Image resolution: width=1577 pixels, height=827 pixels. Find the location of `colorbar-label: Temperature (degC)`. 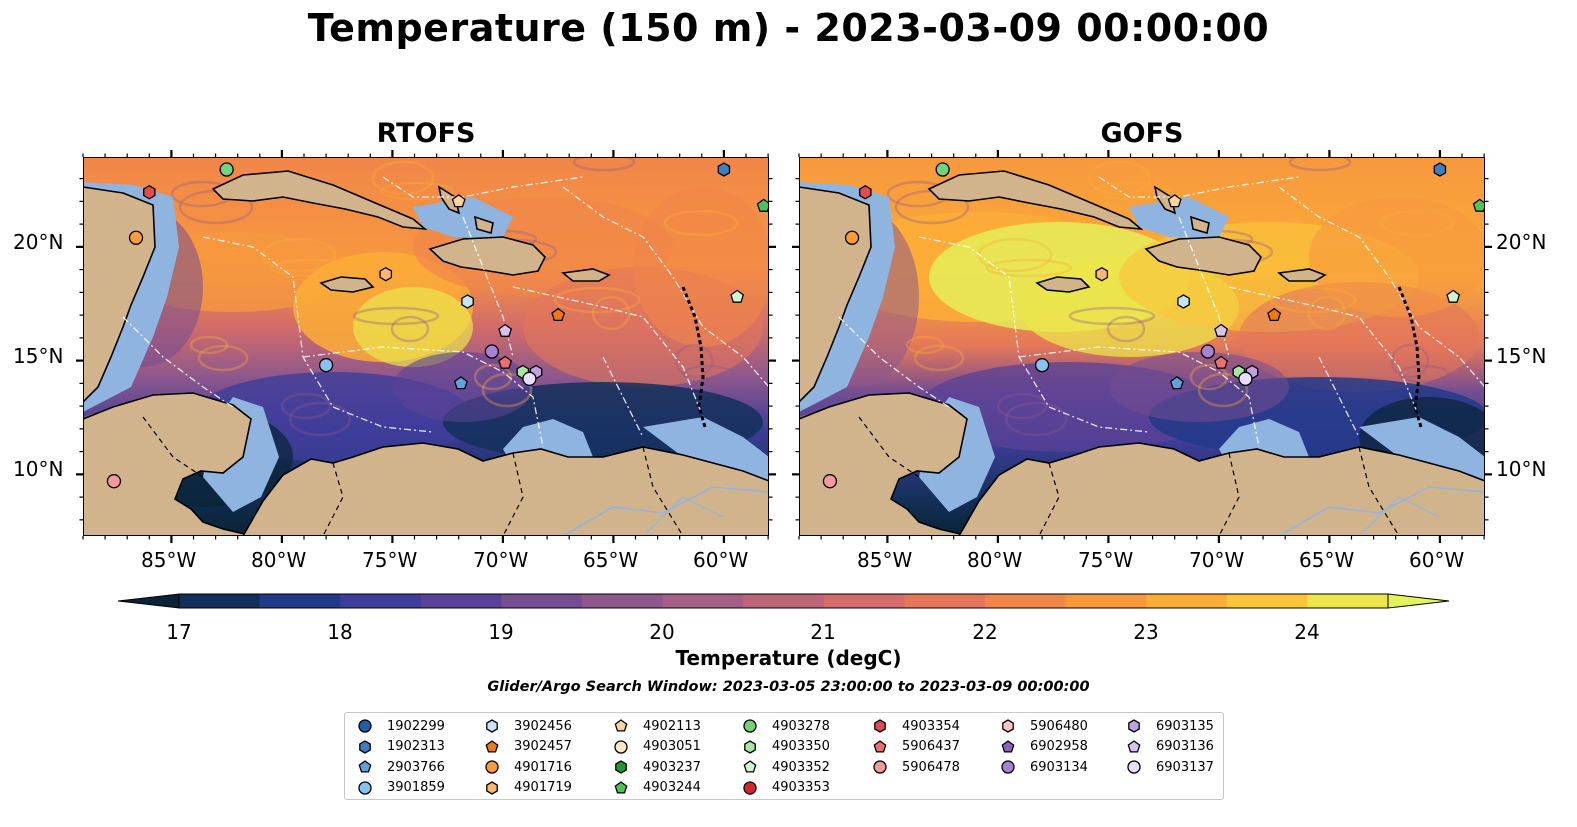

colorbar-label: Temperature (degC) is located at coordinates (788, 658).